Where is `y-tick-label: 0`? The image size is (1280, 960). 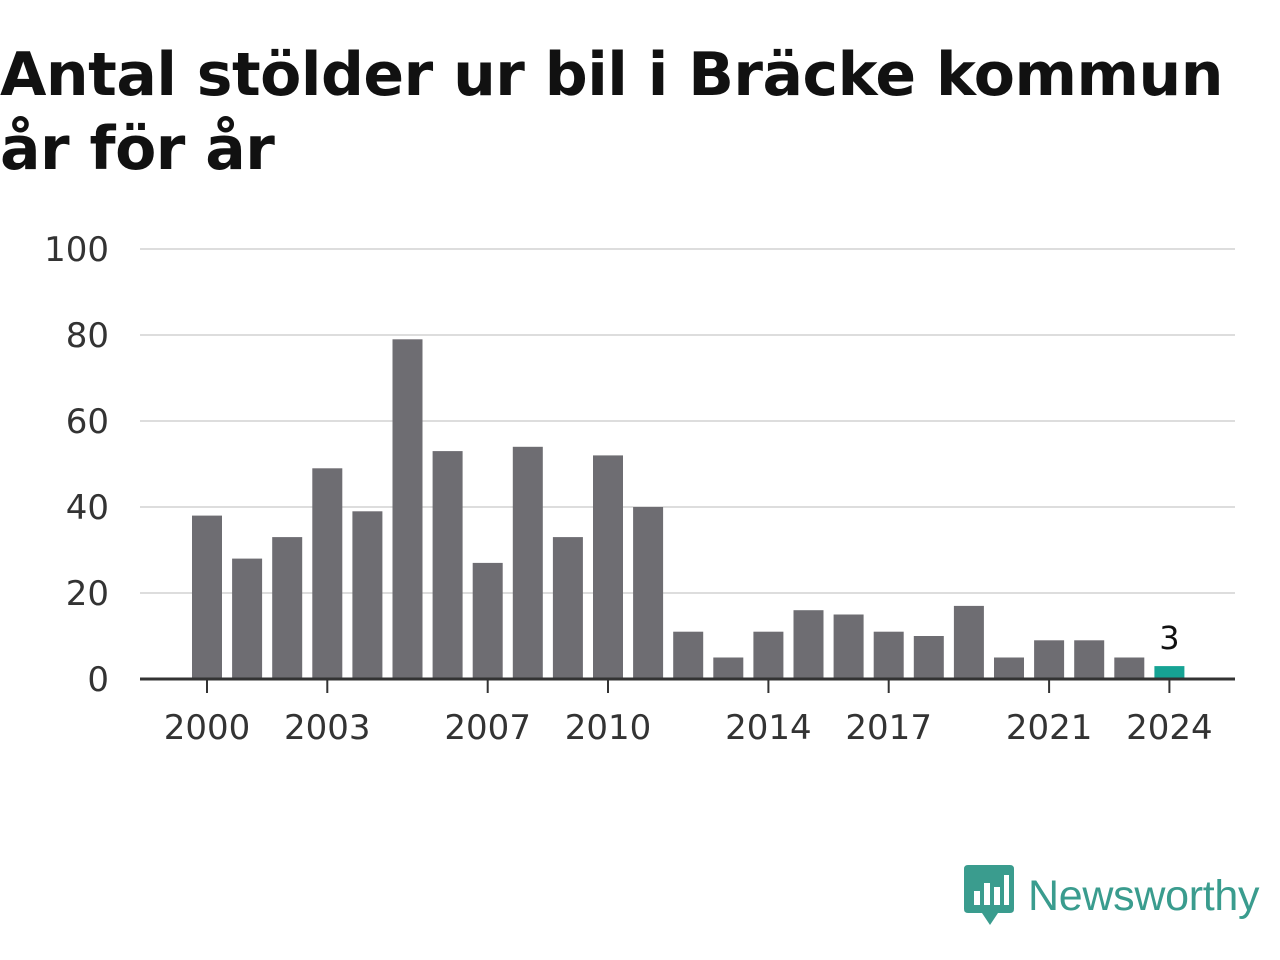
y-tick-label: 0 is located at coordinates (98, 680).